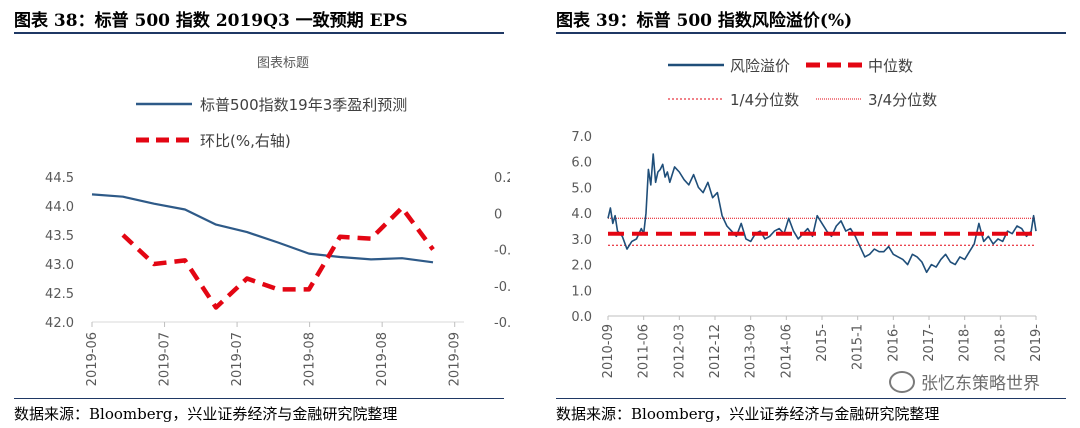 The image size is (1080, 428). I want to click on right-title-rule, so click(811, 33).